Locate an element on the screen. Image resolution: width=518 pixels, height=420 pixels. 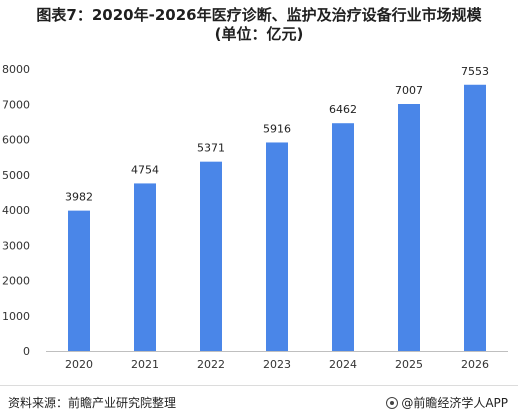
bar-2026 is located at coordinates (475, 218).